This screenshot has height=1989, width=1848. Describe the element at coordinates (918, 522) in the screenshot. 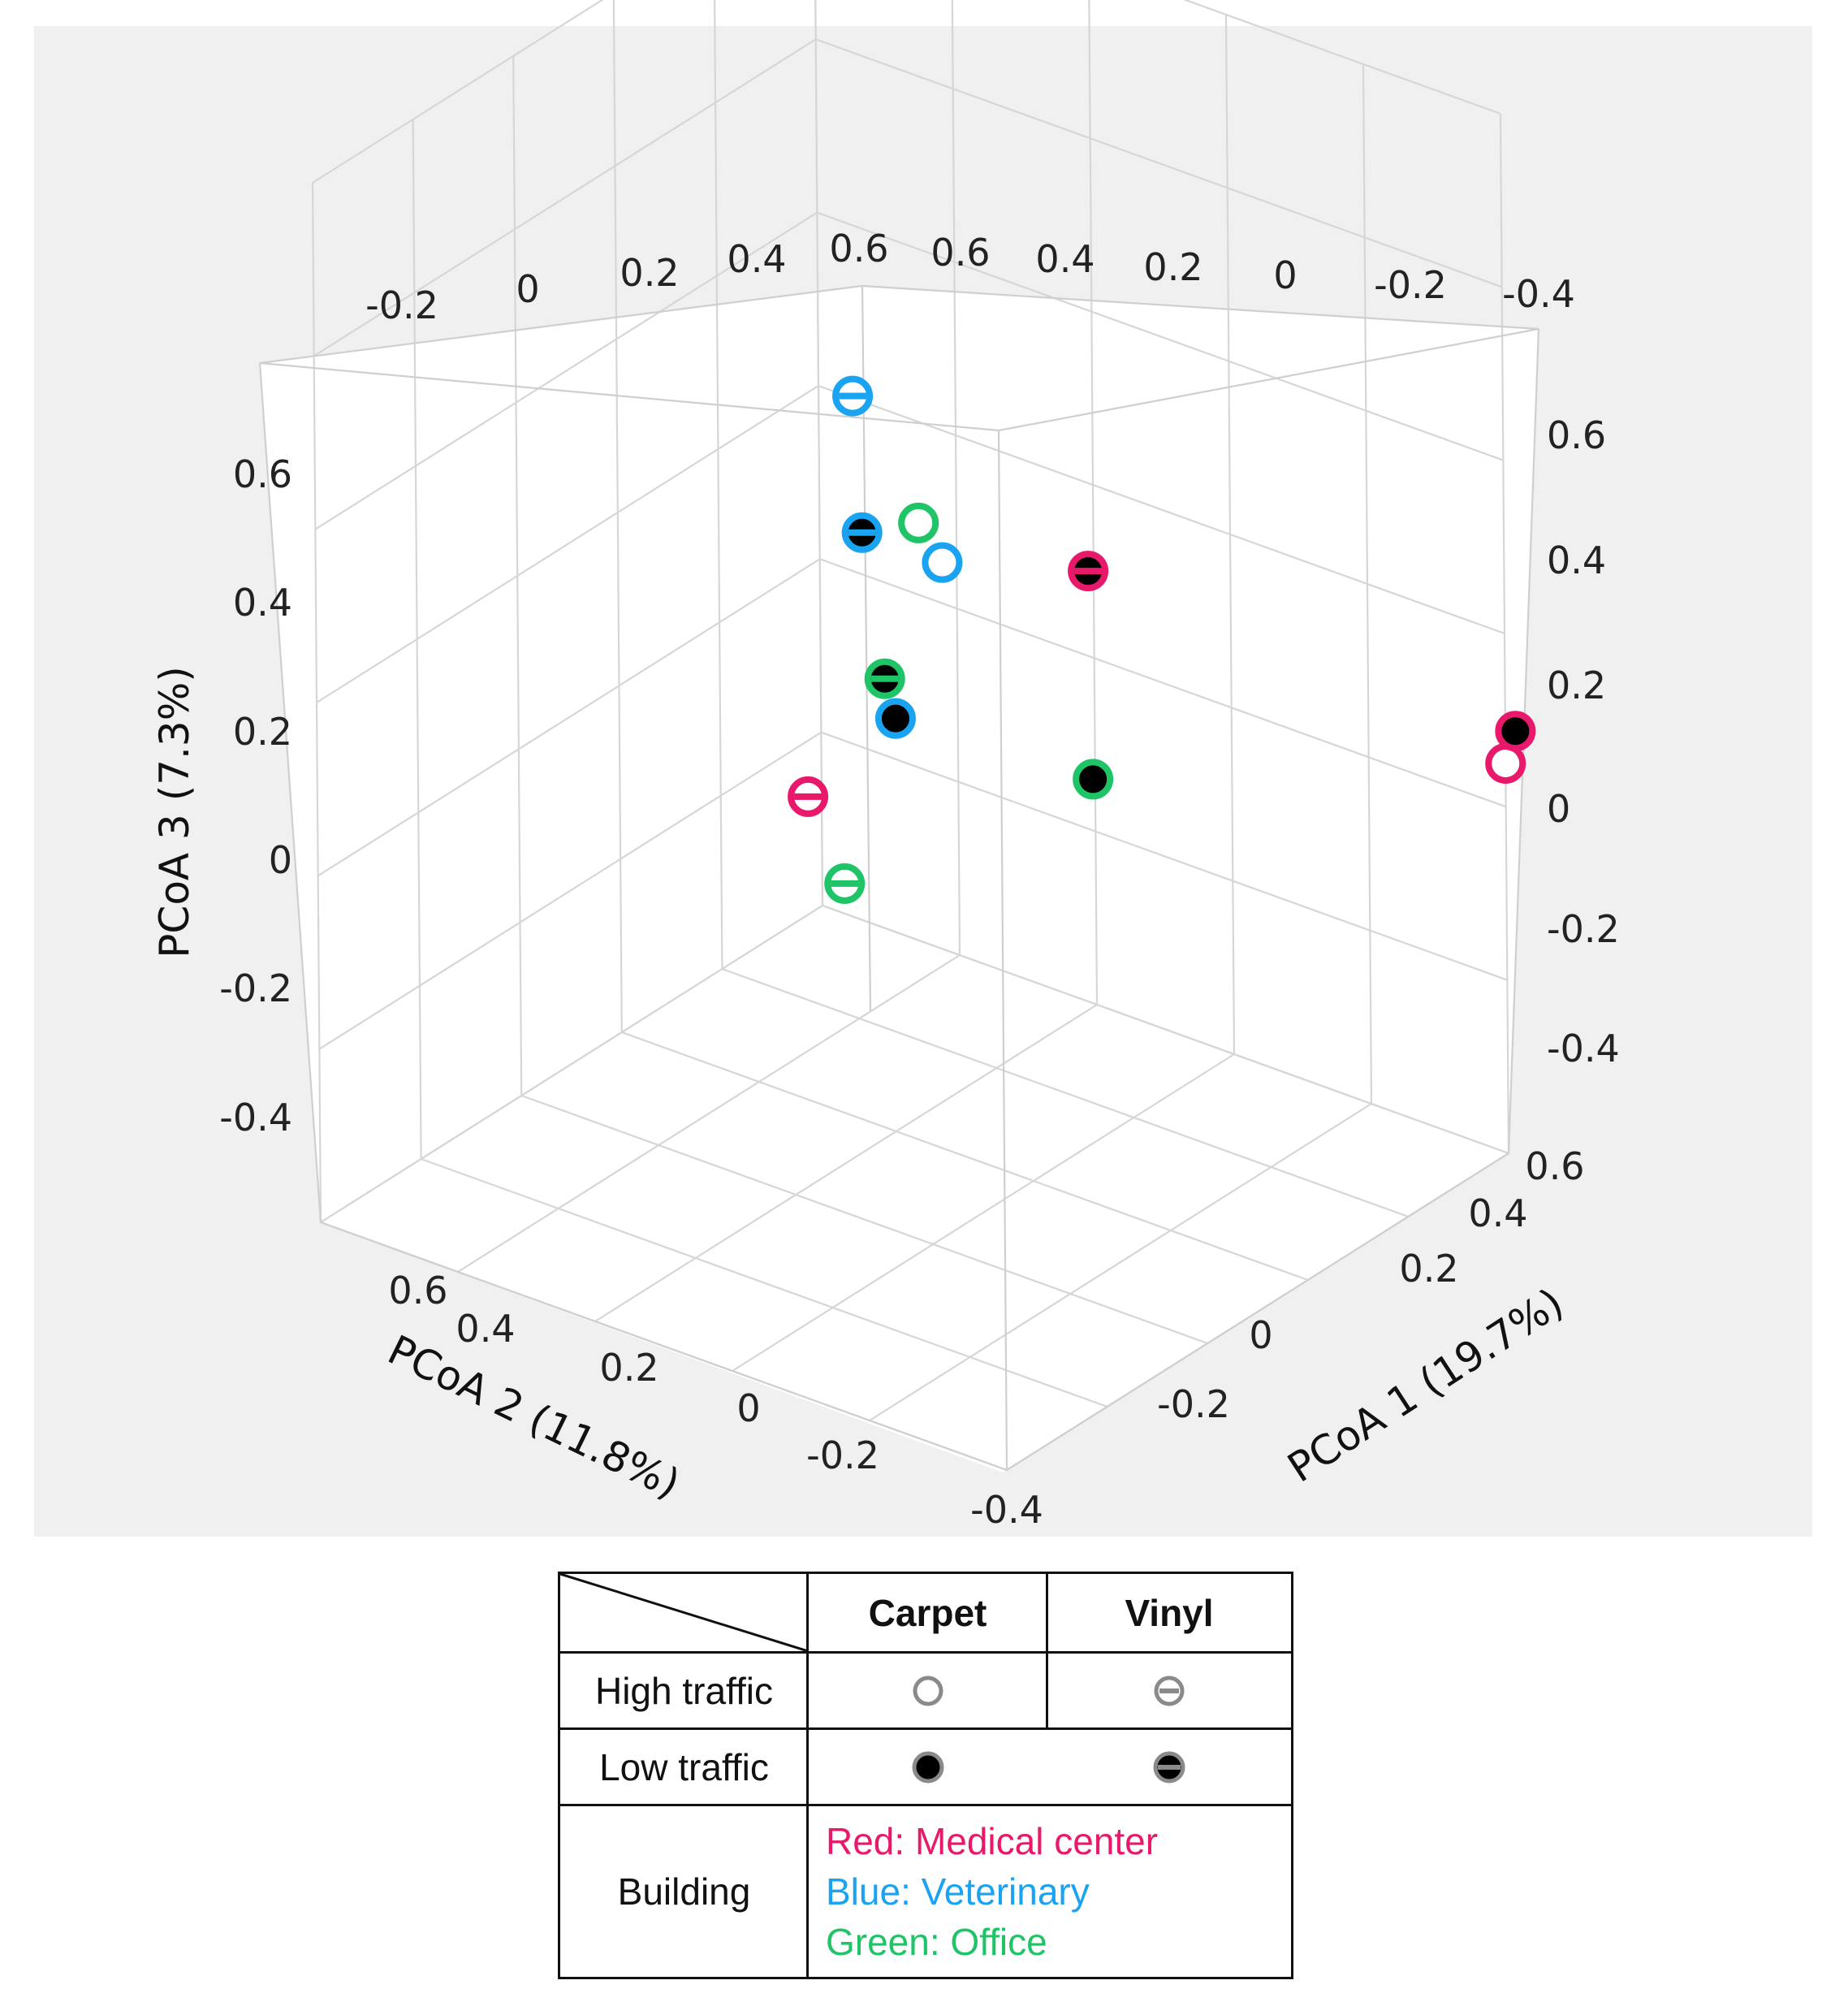

I see `point-office-carpet-high` at that location.